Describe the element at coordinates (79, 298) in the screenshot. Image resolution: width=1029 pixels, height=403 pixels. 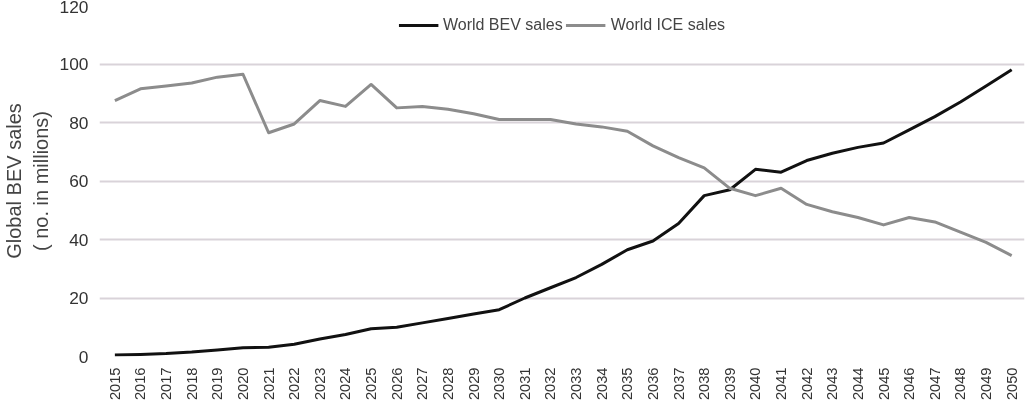
I see `y-tick-label: 20` at that location.